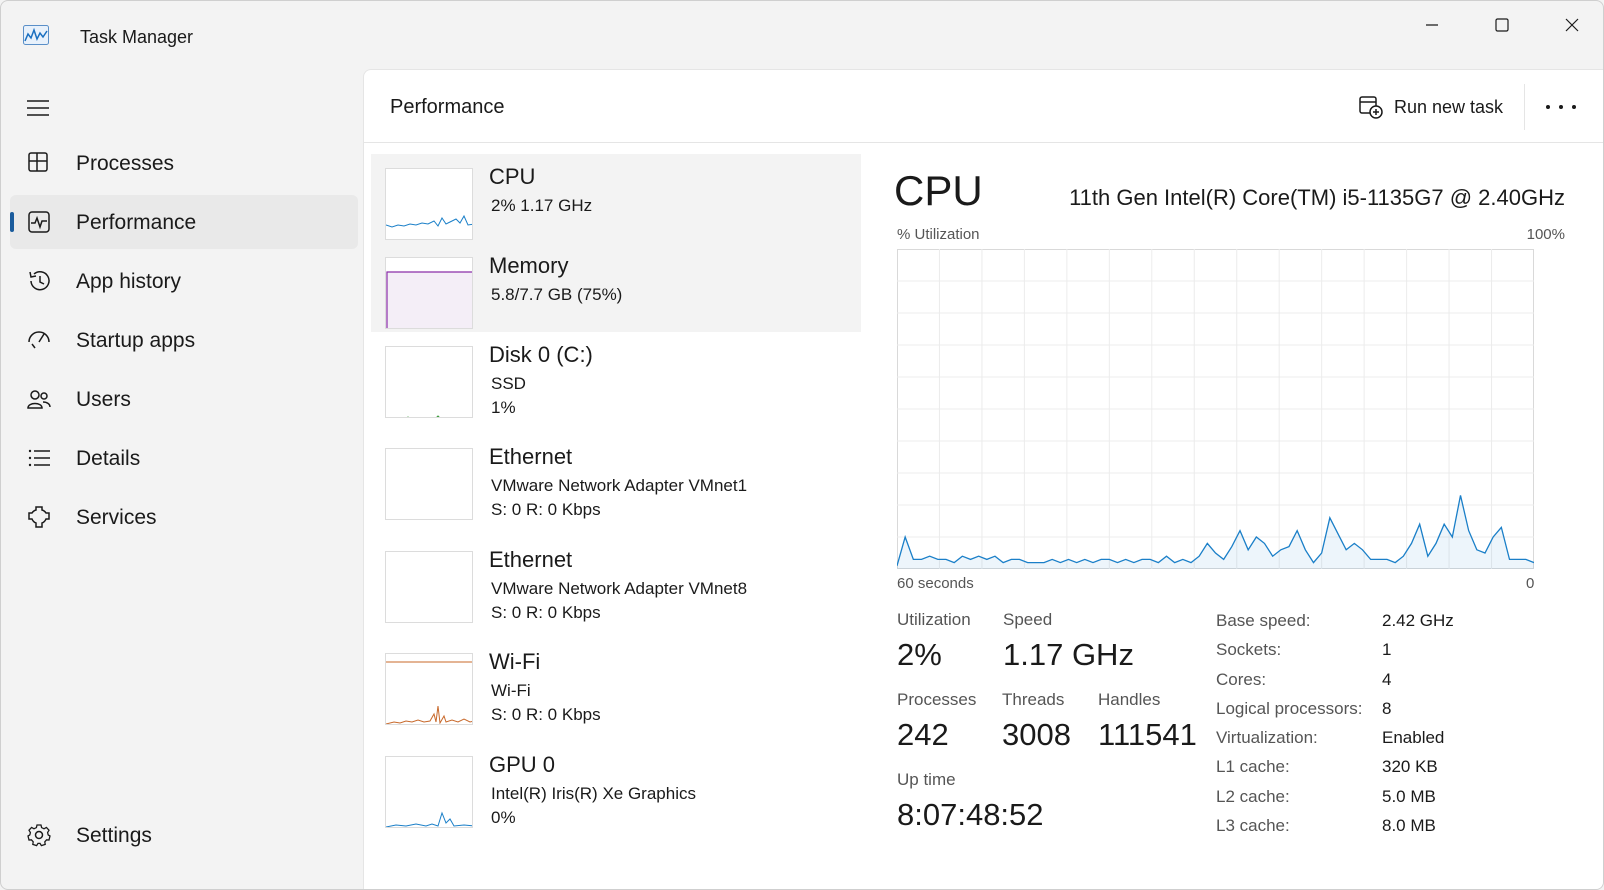 This screenshot has width=1604, height=890. I want to click on device-detail: VMware Network Adapter VMnet1, so click(619, 485).